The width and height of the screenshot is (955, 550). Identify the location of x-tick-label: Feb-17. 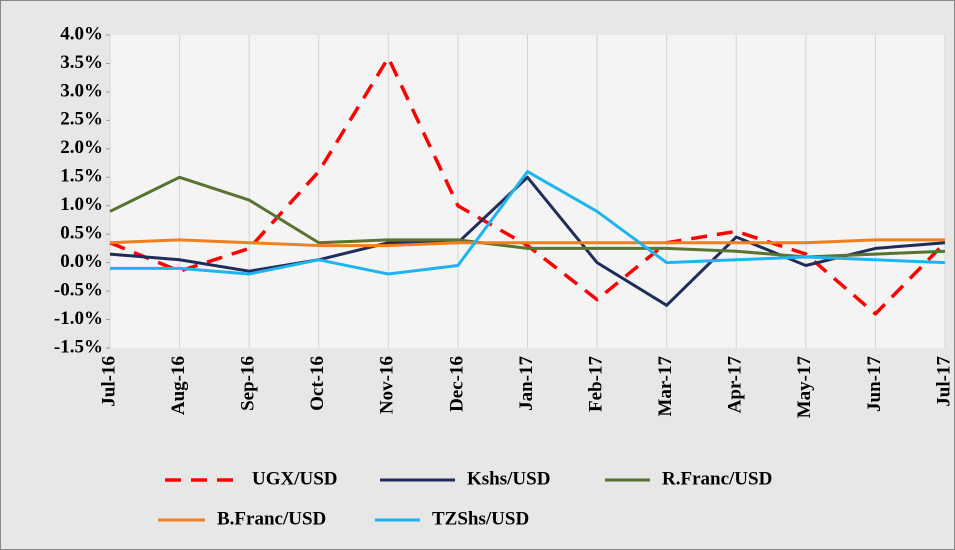
(595, 384).